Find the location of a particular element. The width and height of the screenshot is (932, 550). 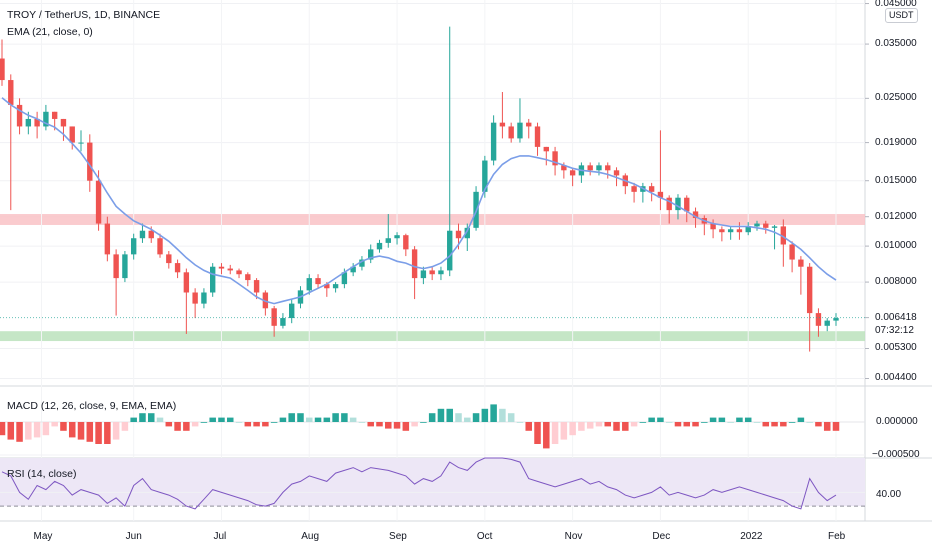

support-zone is located at coordinates (432, 336).